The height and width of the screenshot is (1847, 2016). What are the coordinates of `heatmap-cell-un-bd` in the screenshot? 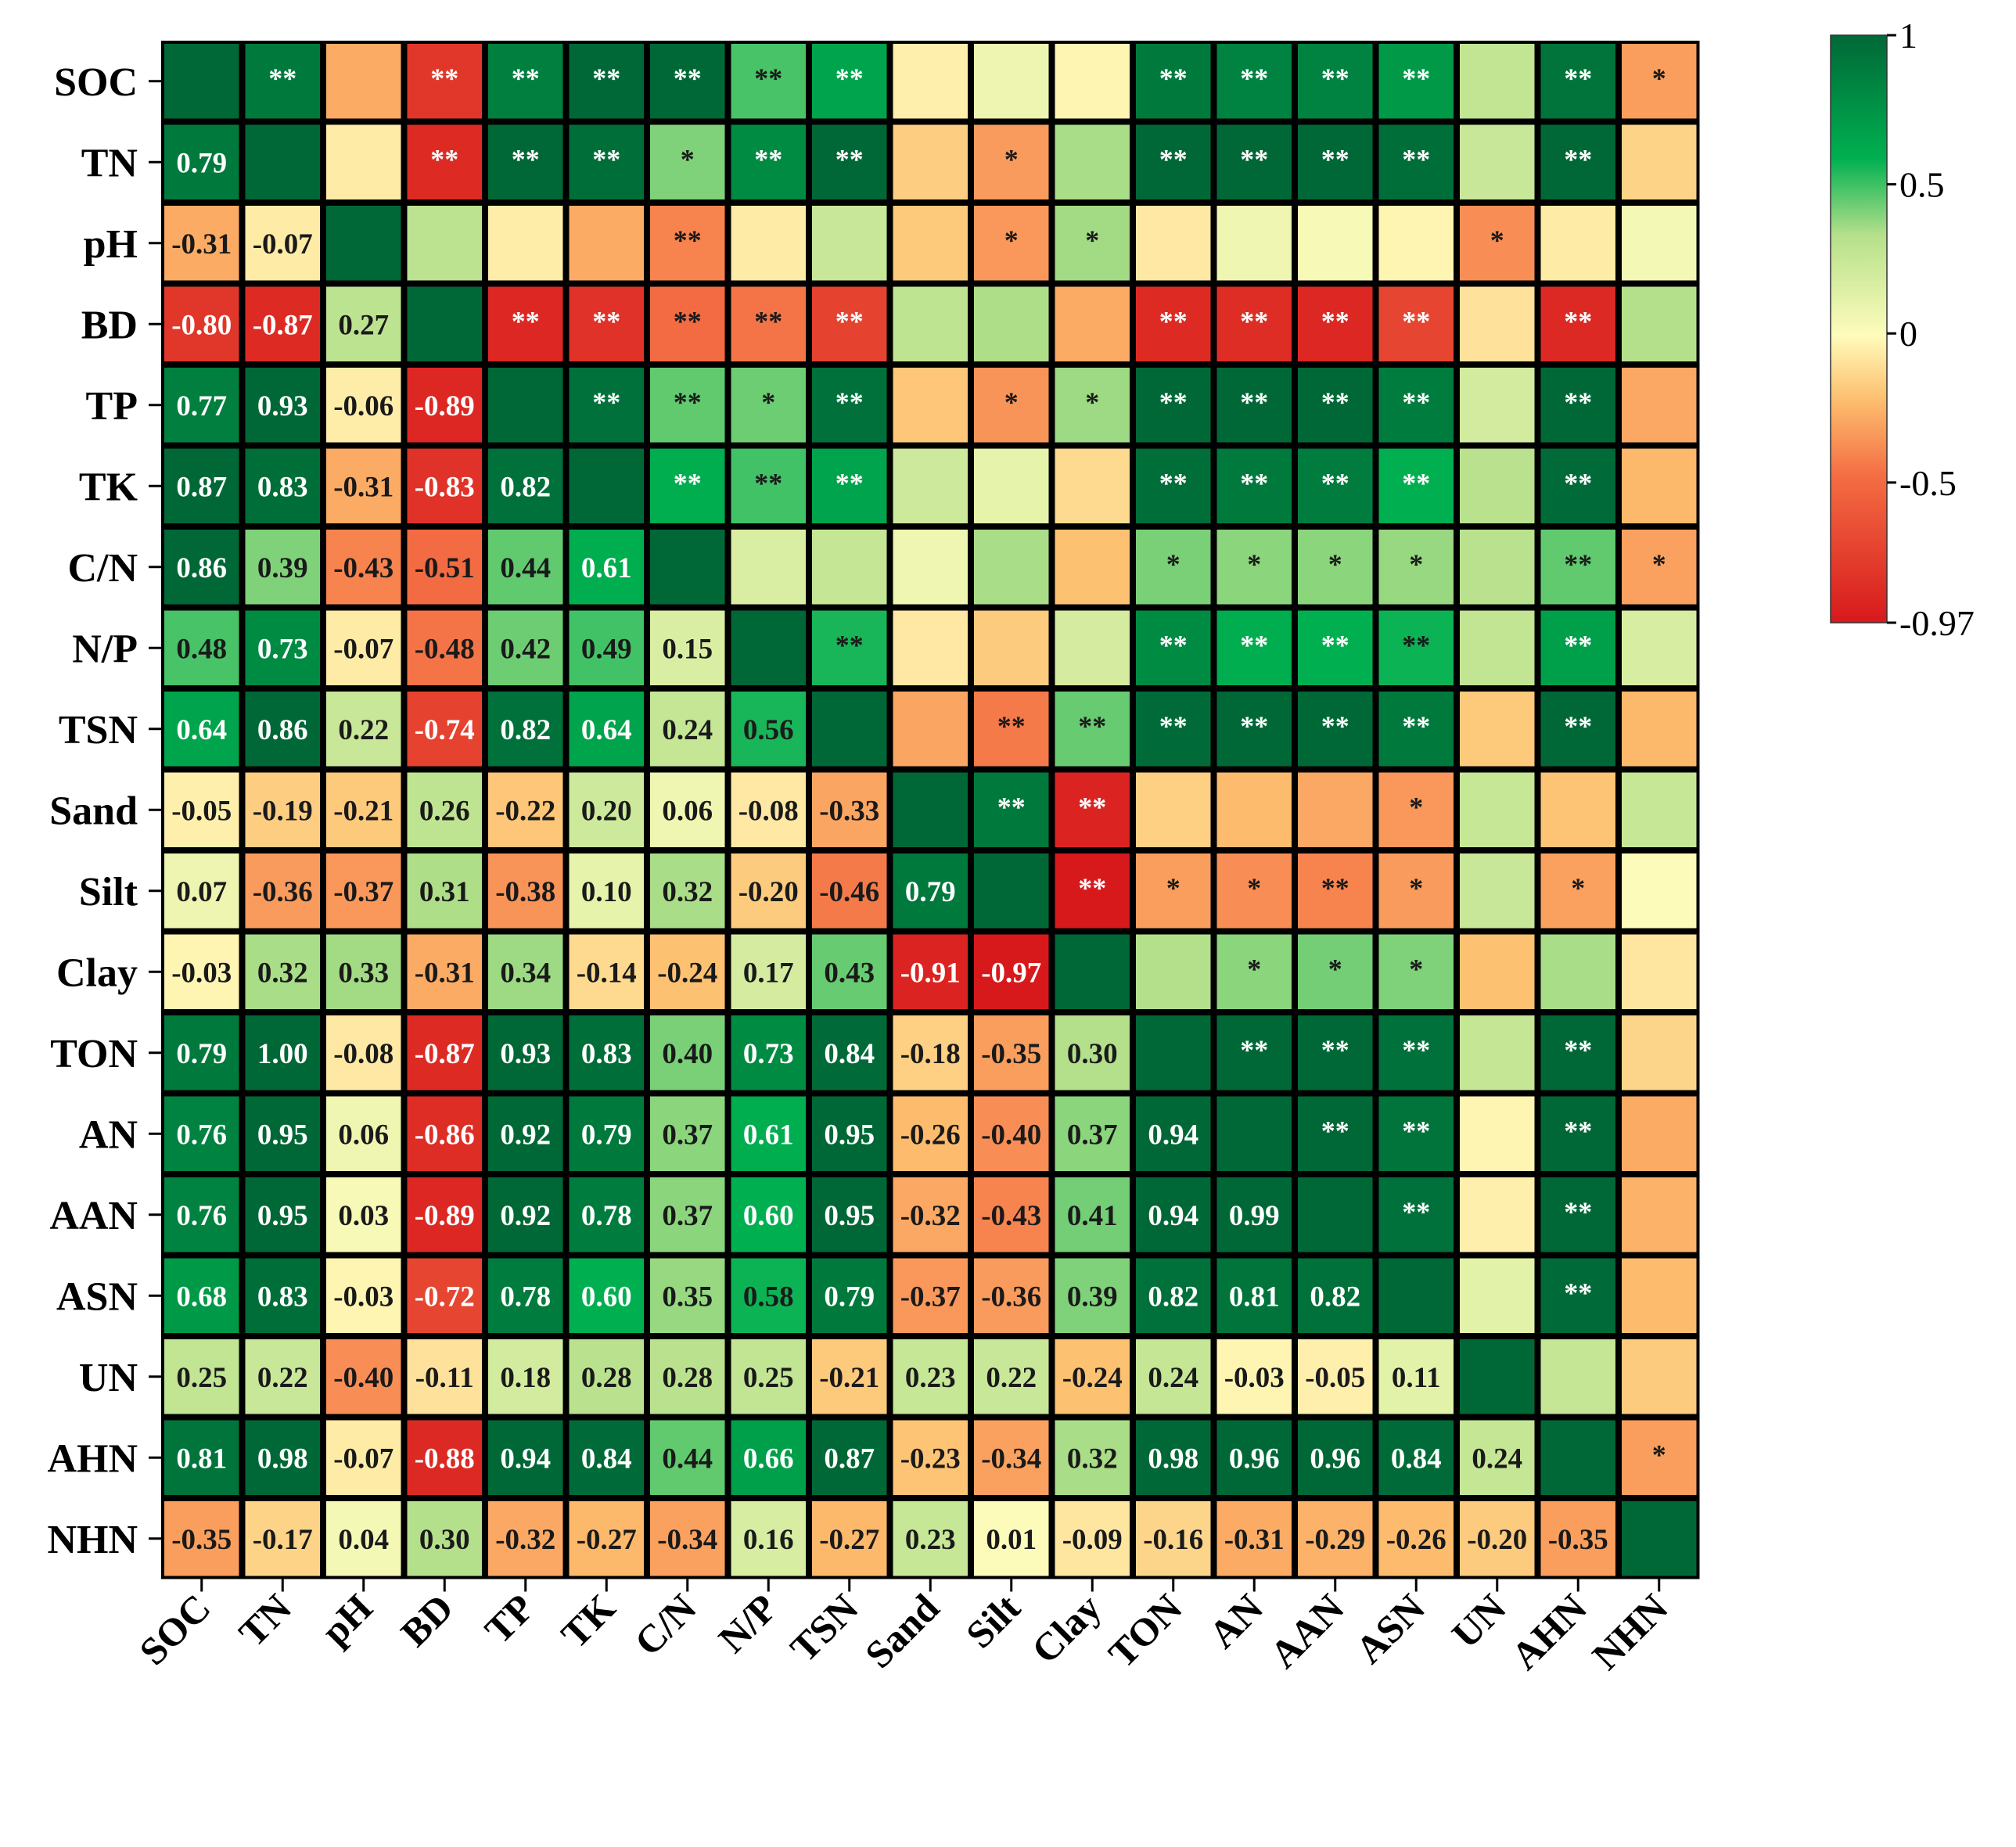 It's located at (445, 1376).